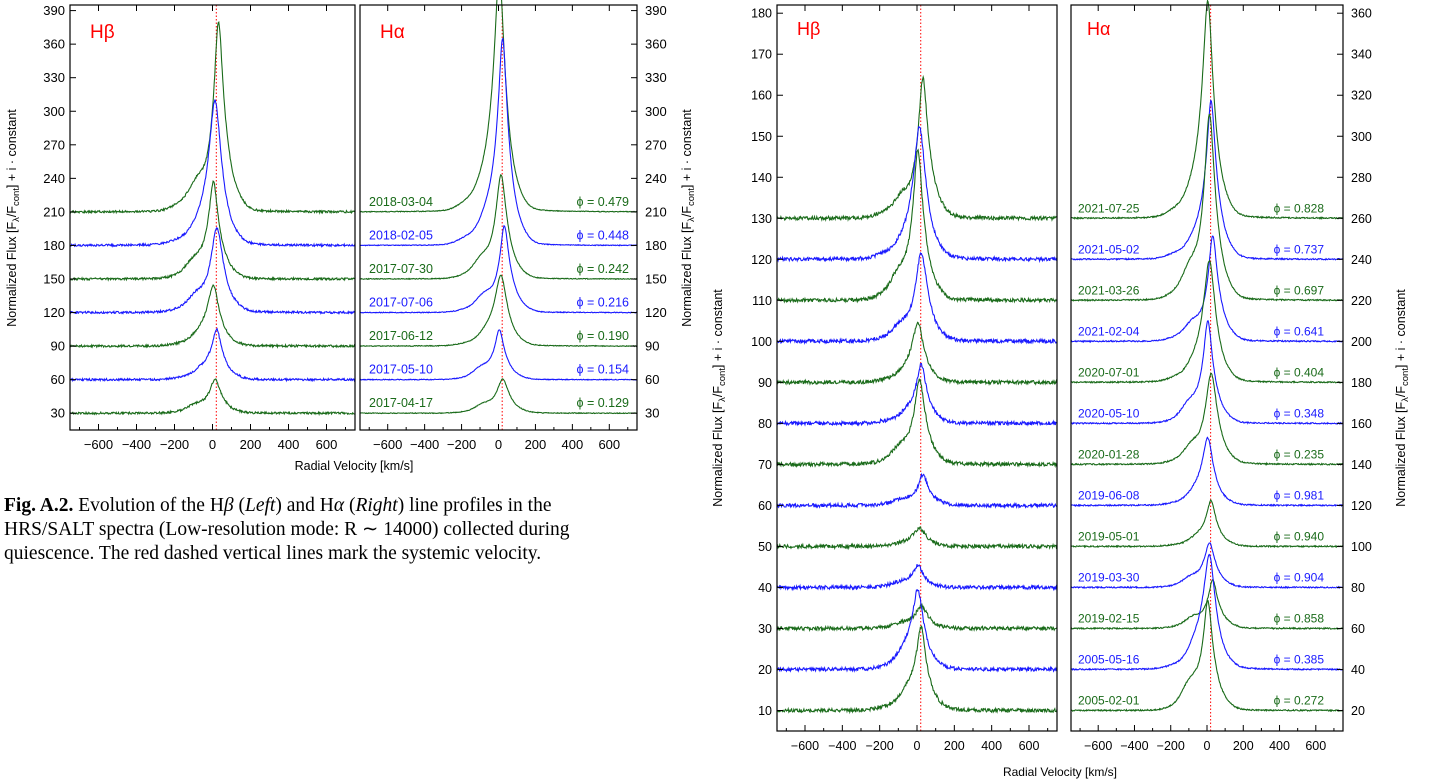 The width and height of the screenshot is (1432, 782). What do you see at coordinates (1299, 577) in the screenshot?
I see `phase-label: ϕ = 0.904` at bounding box center [1299, 577].